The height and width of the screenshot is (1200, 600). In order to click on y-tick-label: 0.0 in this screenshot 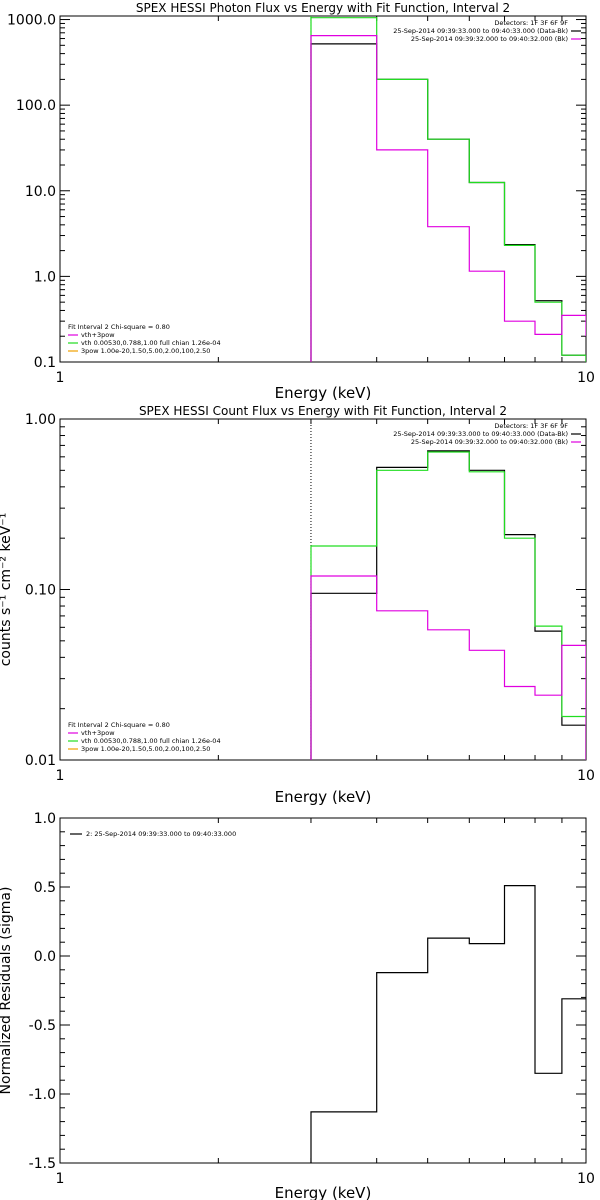, I will do `click(45, 957)`.